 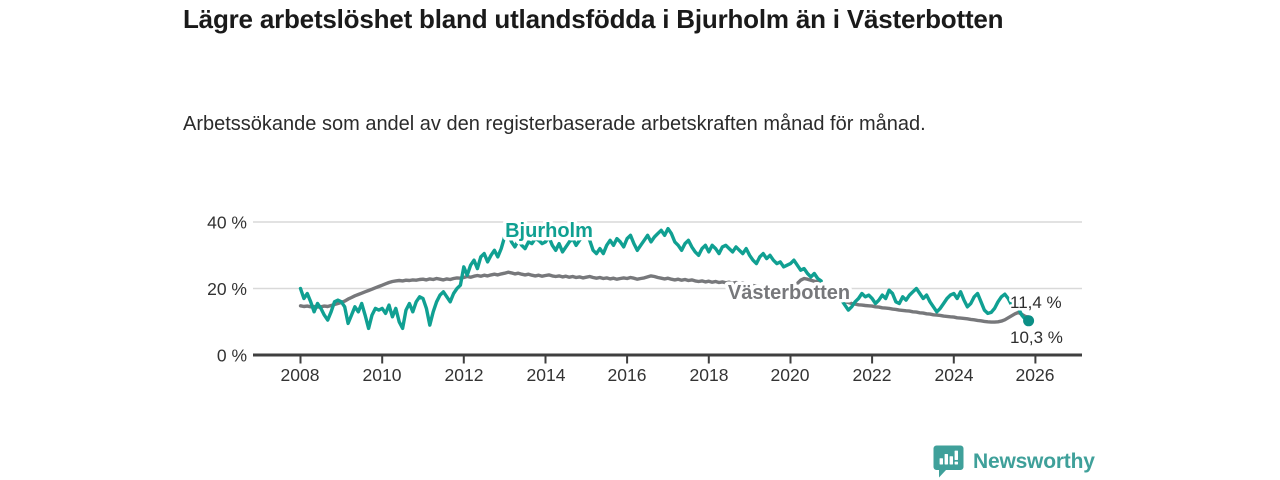 What do you see at coordinates (627, 375) in the screenshot?
I see `x-tick-2016: 2016` at bounding box center [627, 375].